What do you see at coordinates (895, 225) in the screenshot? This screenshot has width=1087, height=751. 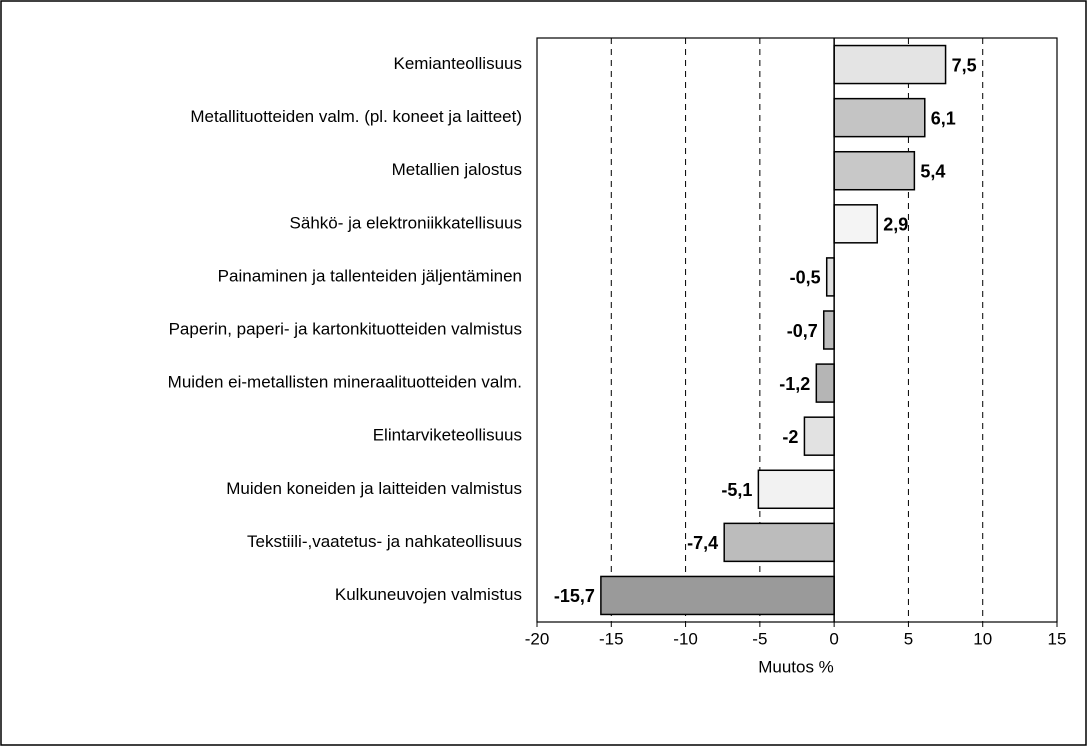 I see `value-label: 2,9` at bounding box center [895, 225].